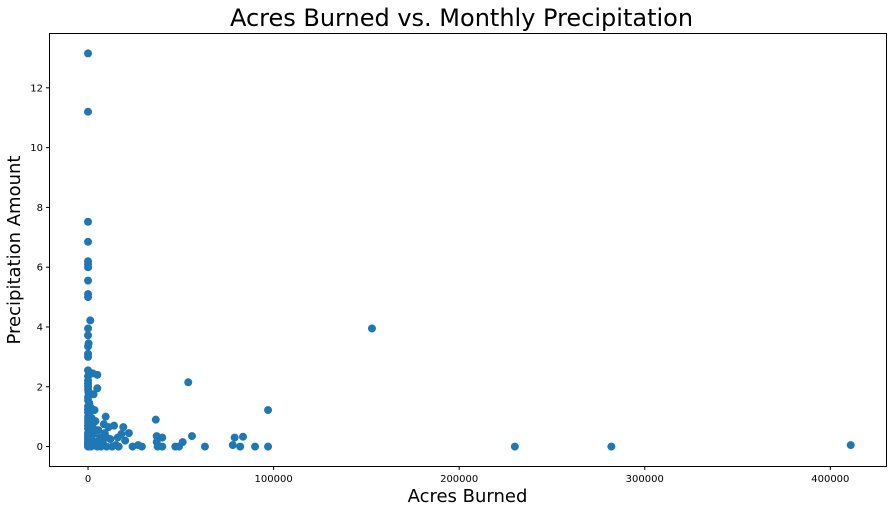 The image size is (893, 513). I want to click on y-axis-title: Precipitation Amount, so click(14, 250).